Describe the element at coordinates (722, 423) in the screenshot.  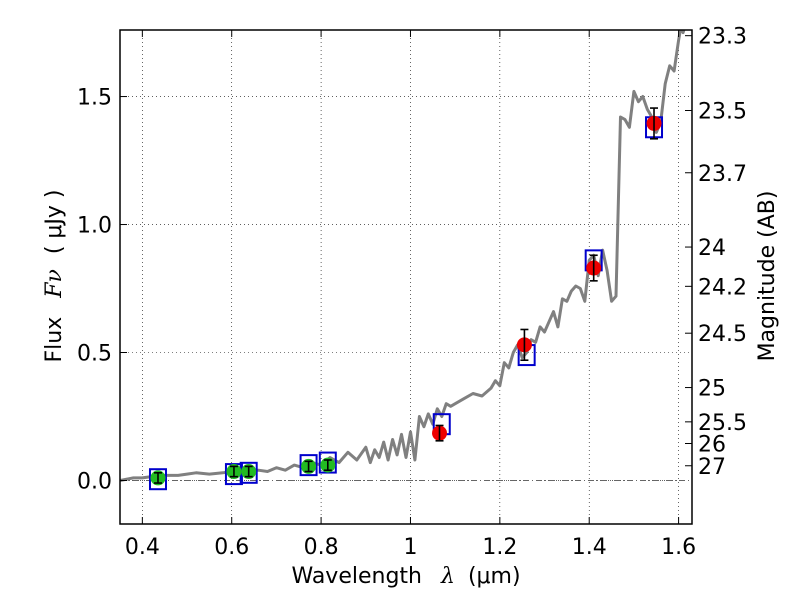
I see `magnitude-tick-label: 25.5` at that location.